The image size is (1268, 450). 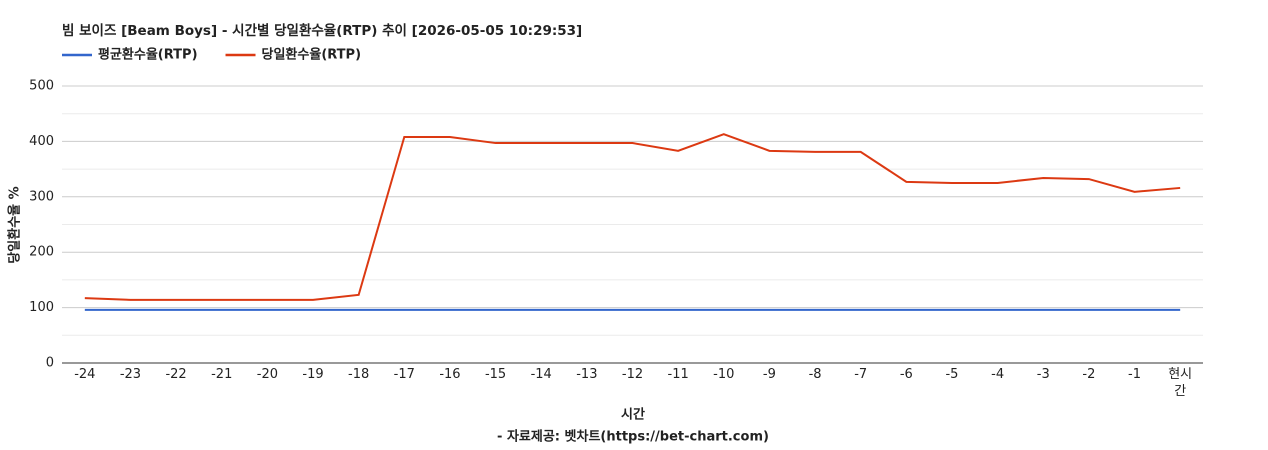 I want to click on x-tick-label: -20, so click(x=267, y=374).